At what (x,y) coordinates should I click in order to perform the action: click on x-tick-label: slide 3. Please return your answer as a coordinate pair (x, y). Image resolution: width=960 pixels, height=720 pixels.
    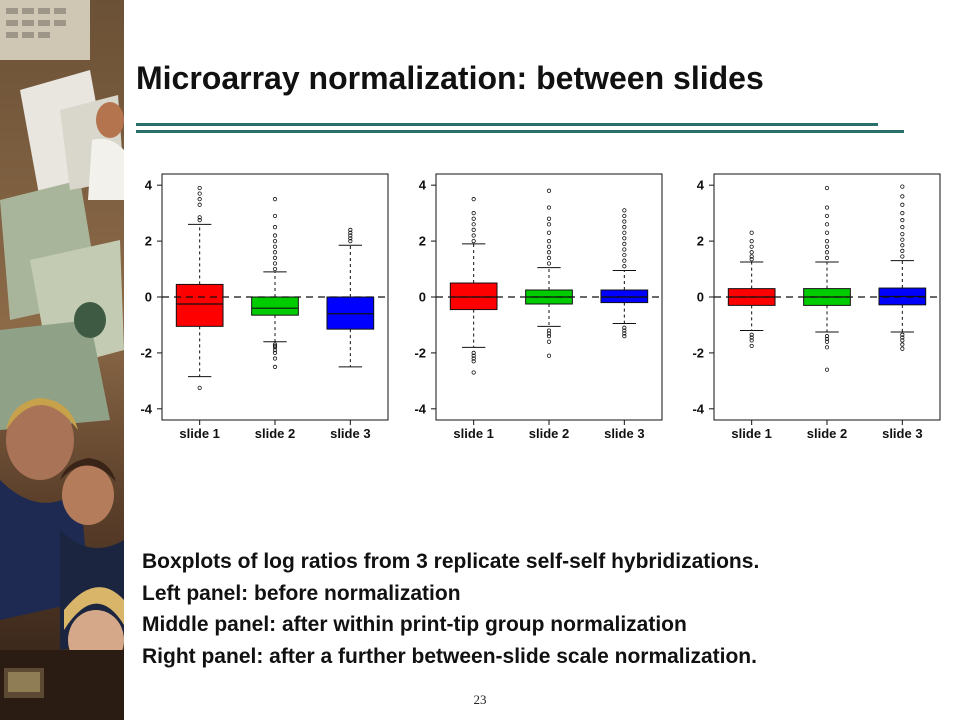
    Looking at the image, I should click on (624, 433).